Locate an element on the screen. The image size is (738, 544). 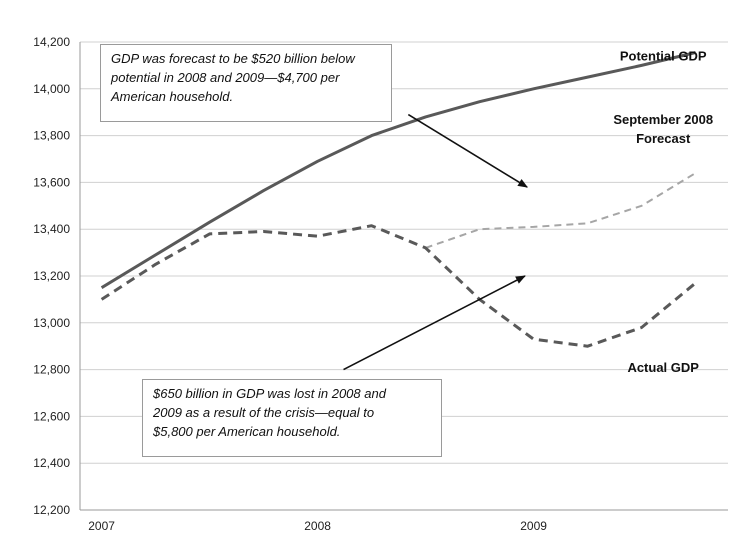
x-tick-label: 2009 is located at coordinates (533, 526).